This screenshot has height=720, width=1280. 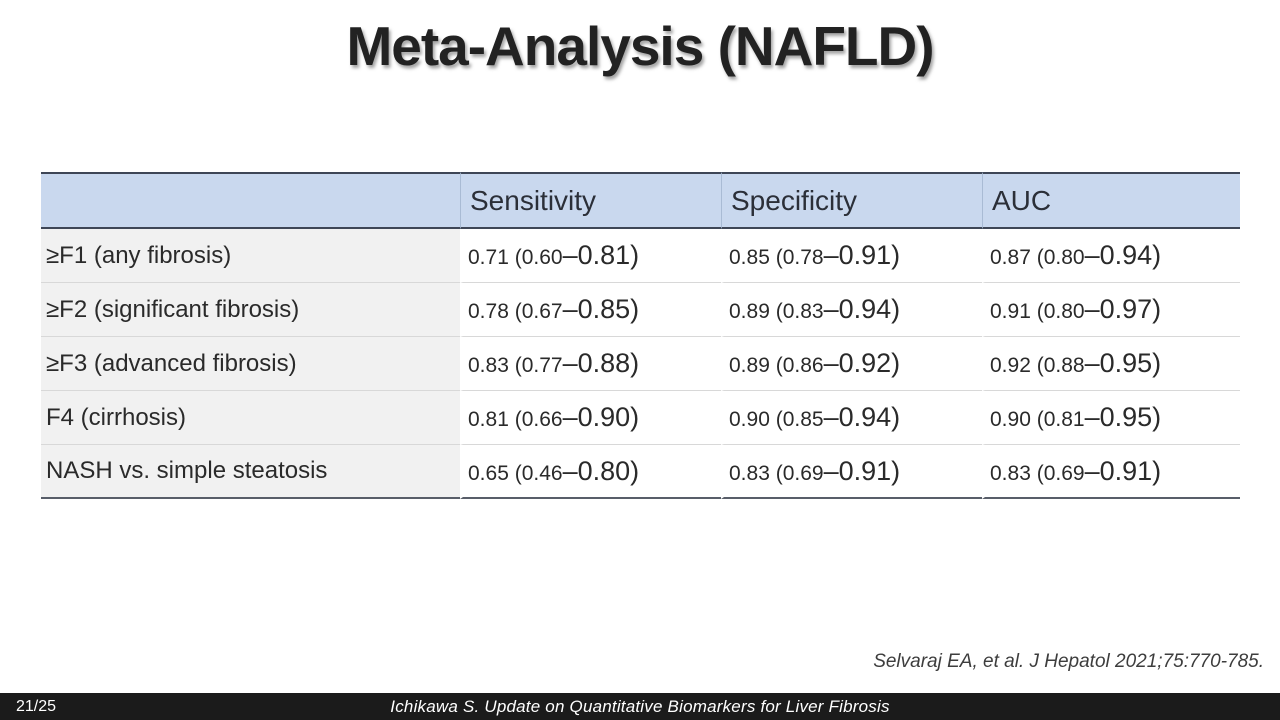 I want to click on value-upper-bound: –0.90), so click(x=601, y=417).